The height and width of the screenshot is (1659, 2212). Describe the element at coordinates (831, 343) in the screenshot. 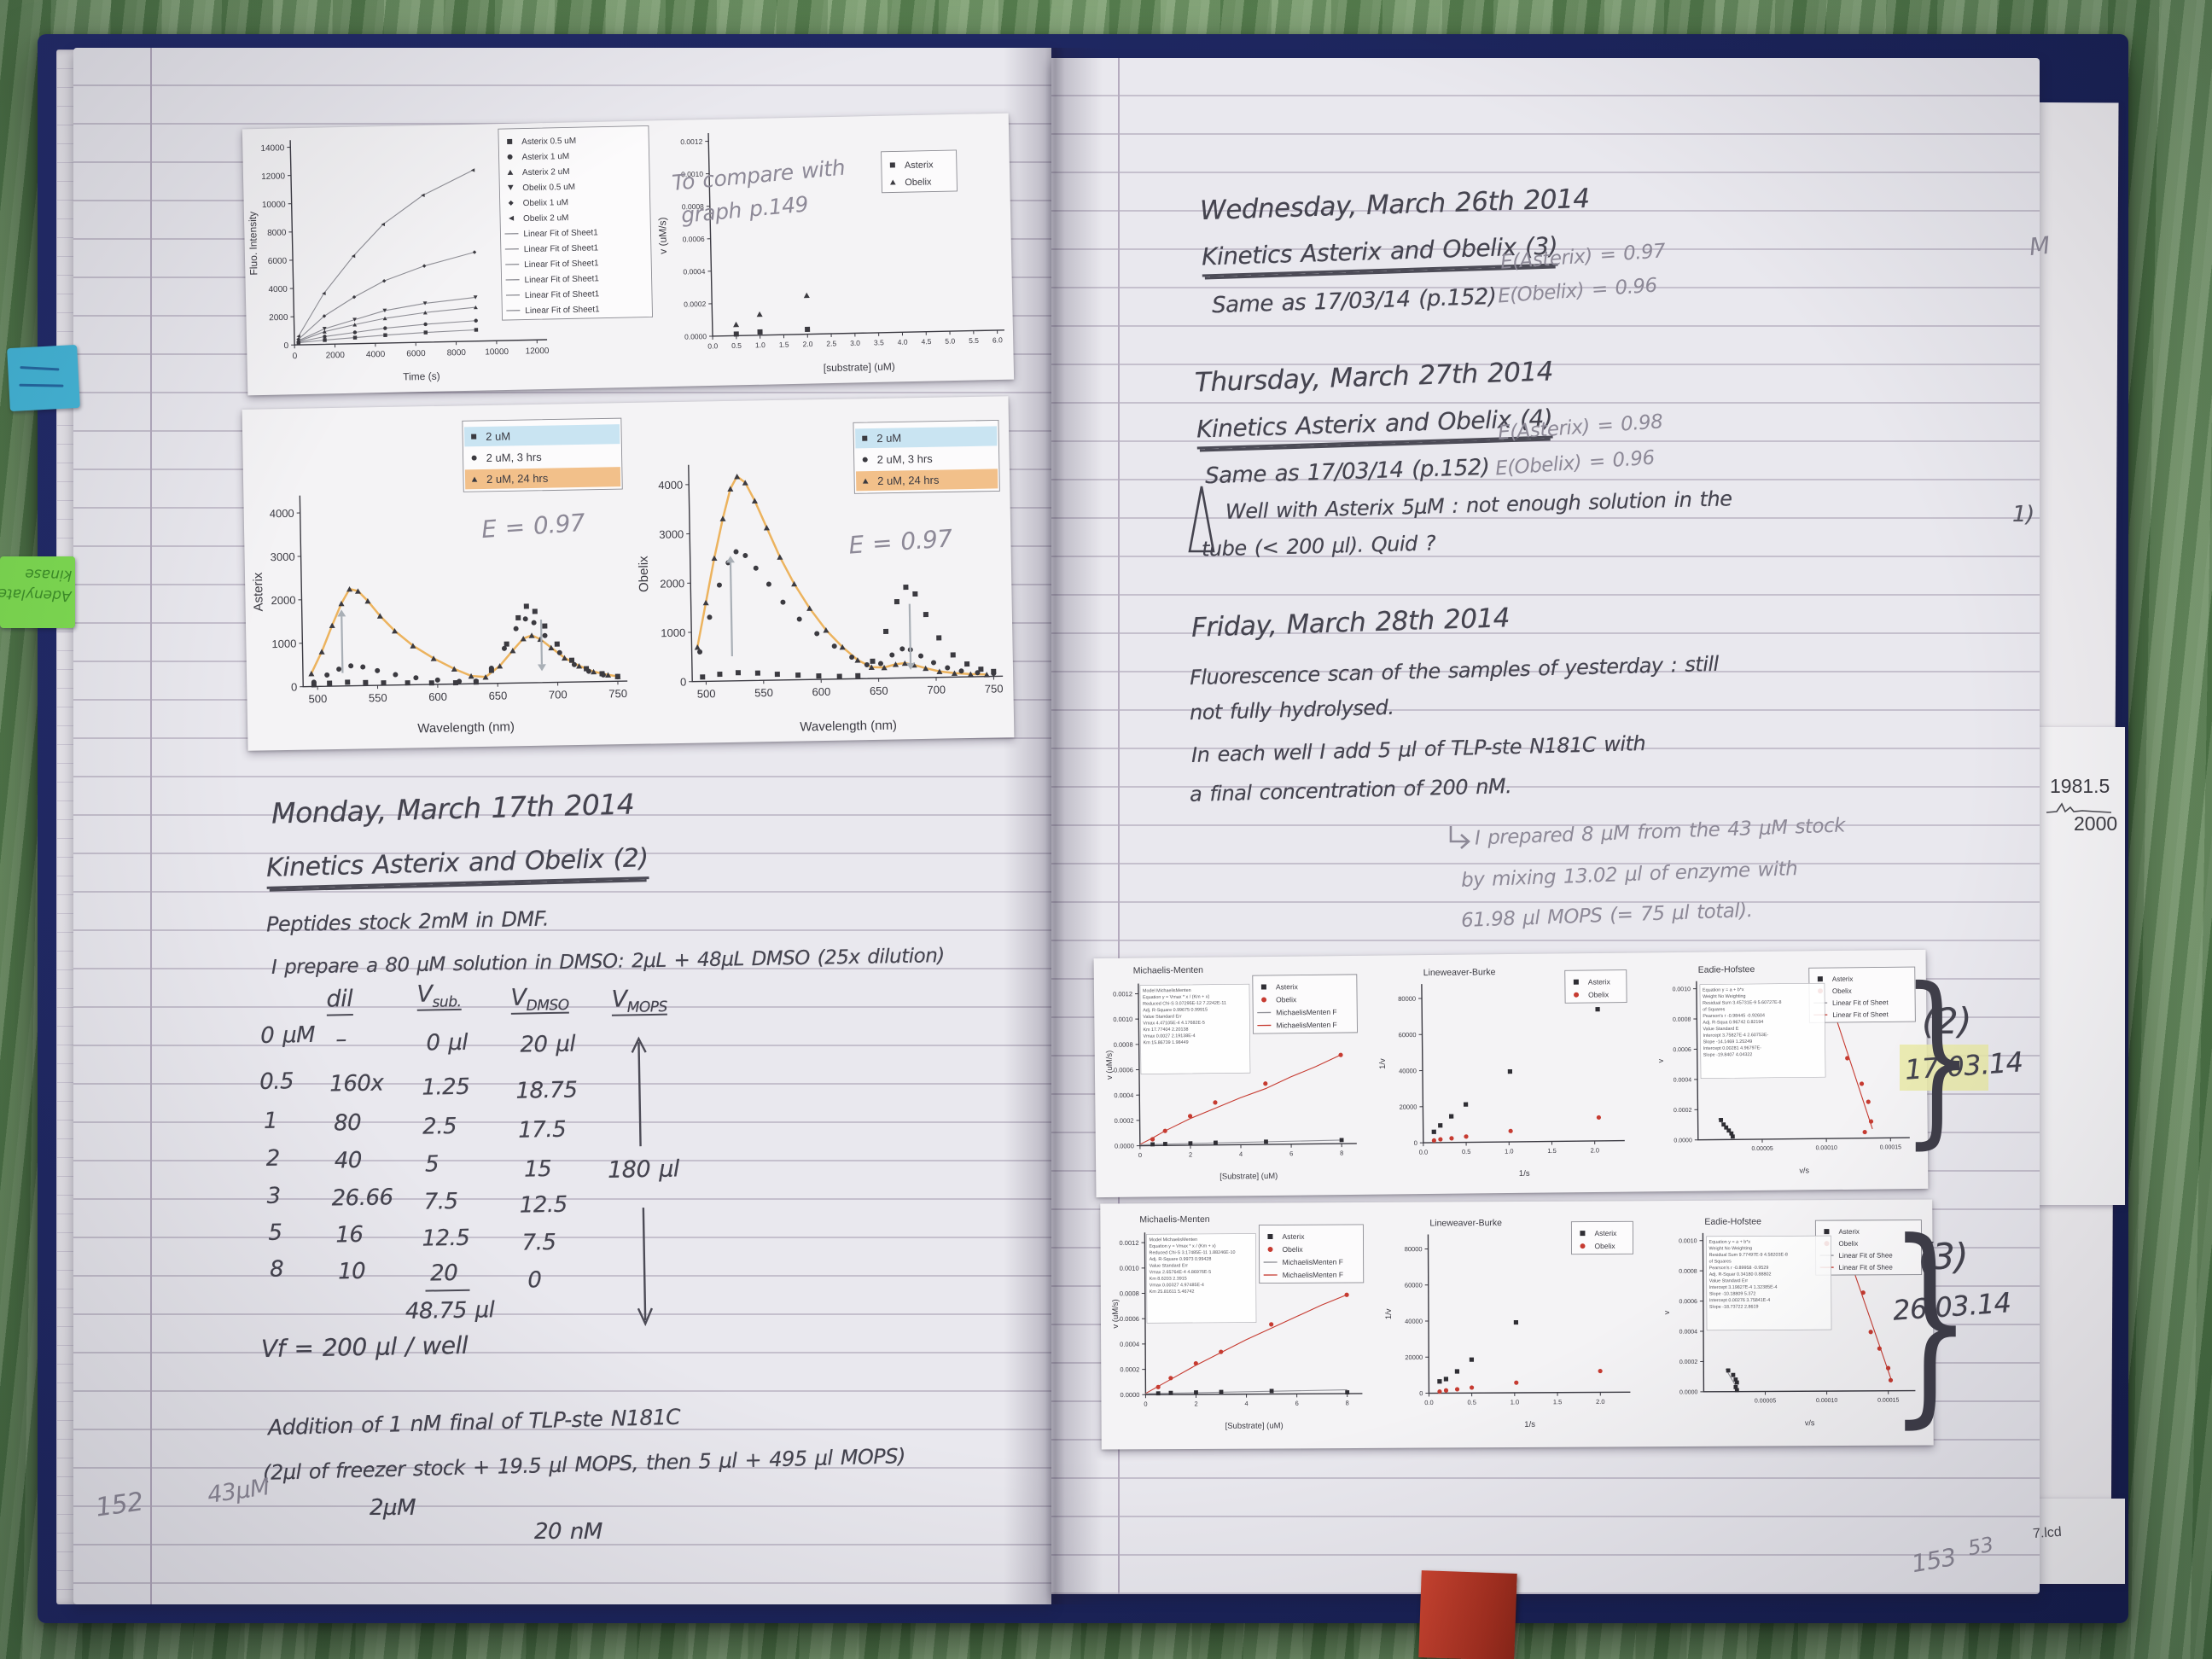

I see `svg-text: 2.5` at that location.